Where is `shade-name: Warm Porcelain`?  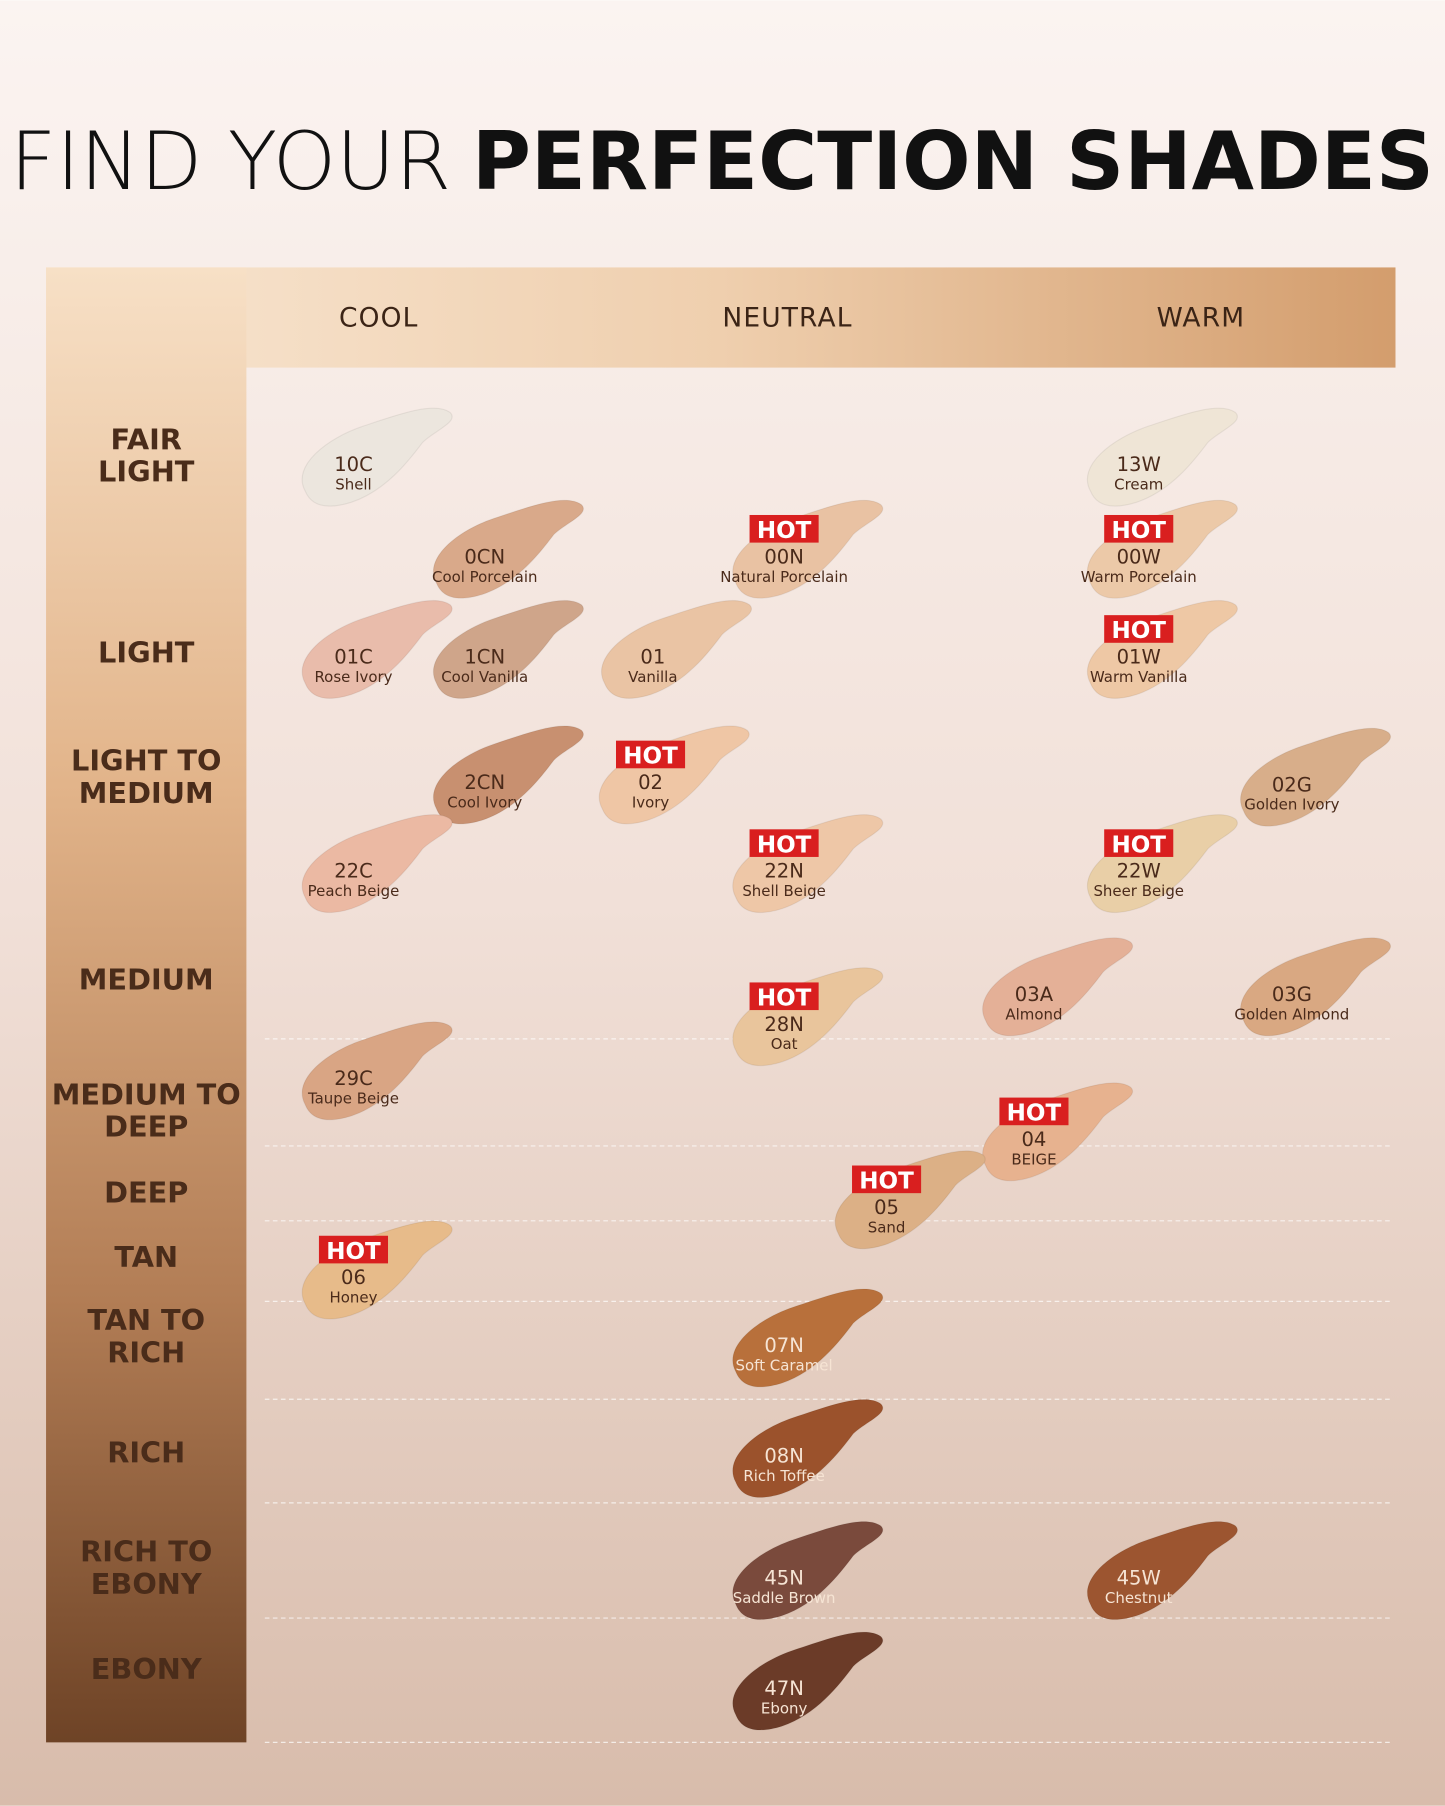 shade-name: Warm Porcelain is located at coordinates (1139, 577).